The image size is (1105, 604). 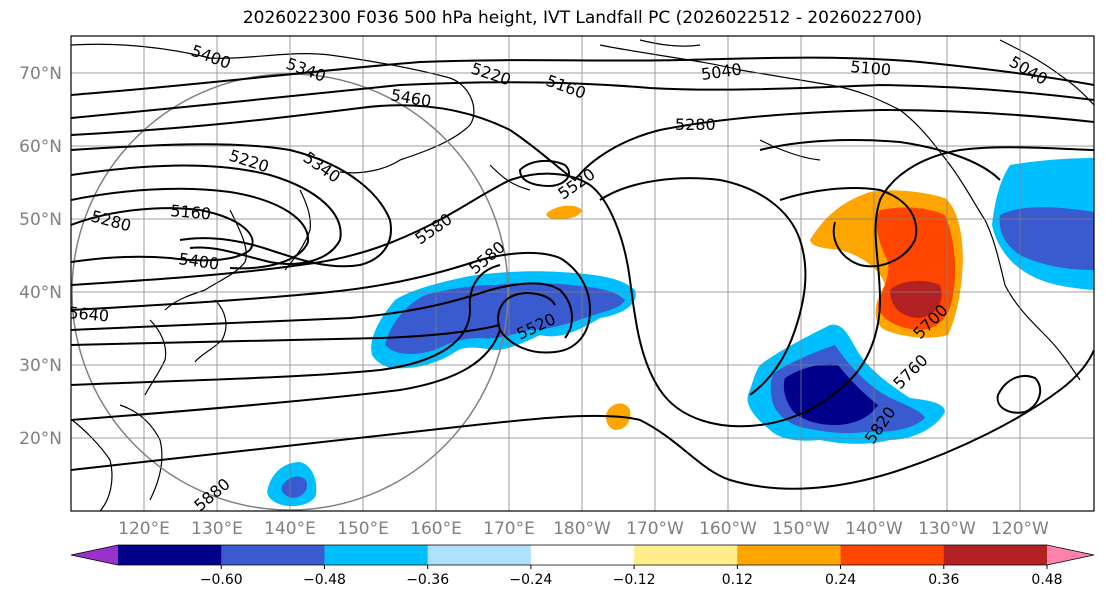 What do you see at coordinates (874, 529) in the screenshot?
I see `lon-label: 140°W` at bounding box center [874, 529].